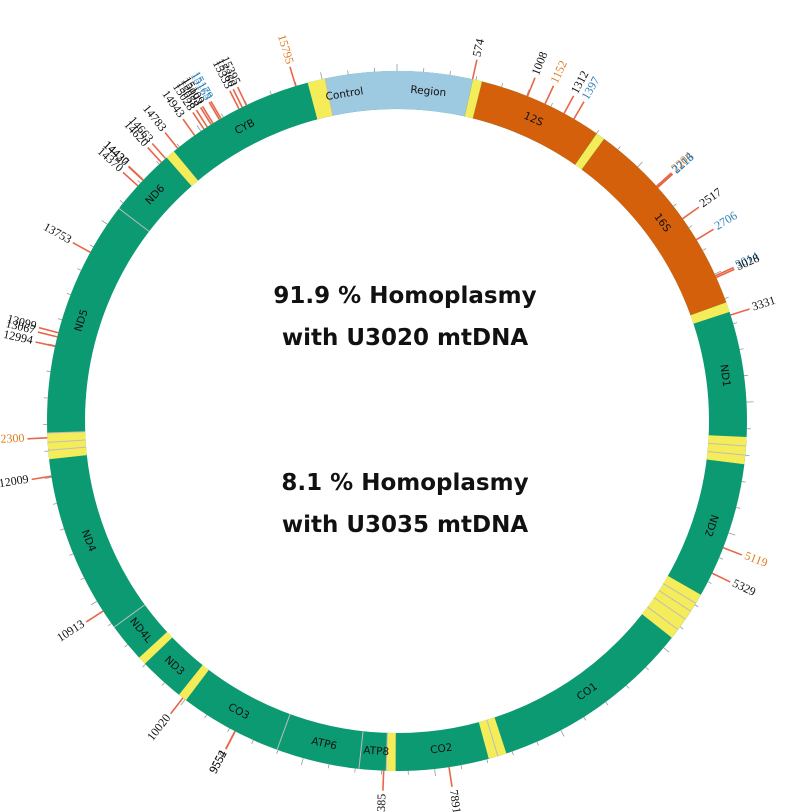  What do you see at coordinates (428, 91) in the screenshot?
I see `gene-label: Region` at bounding box center [428, 91].